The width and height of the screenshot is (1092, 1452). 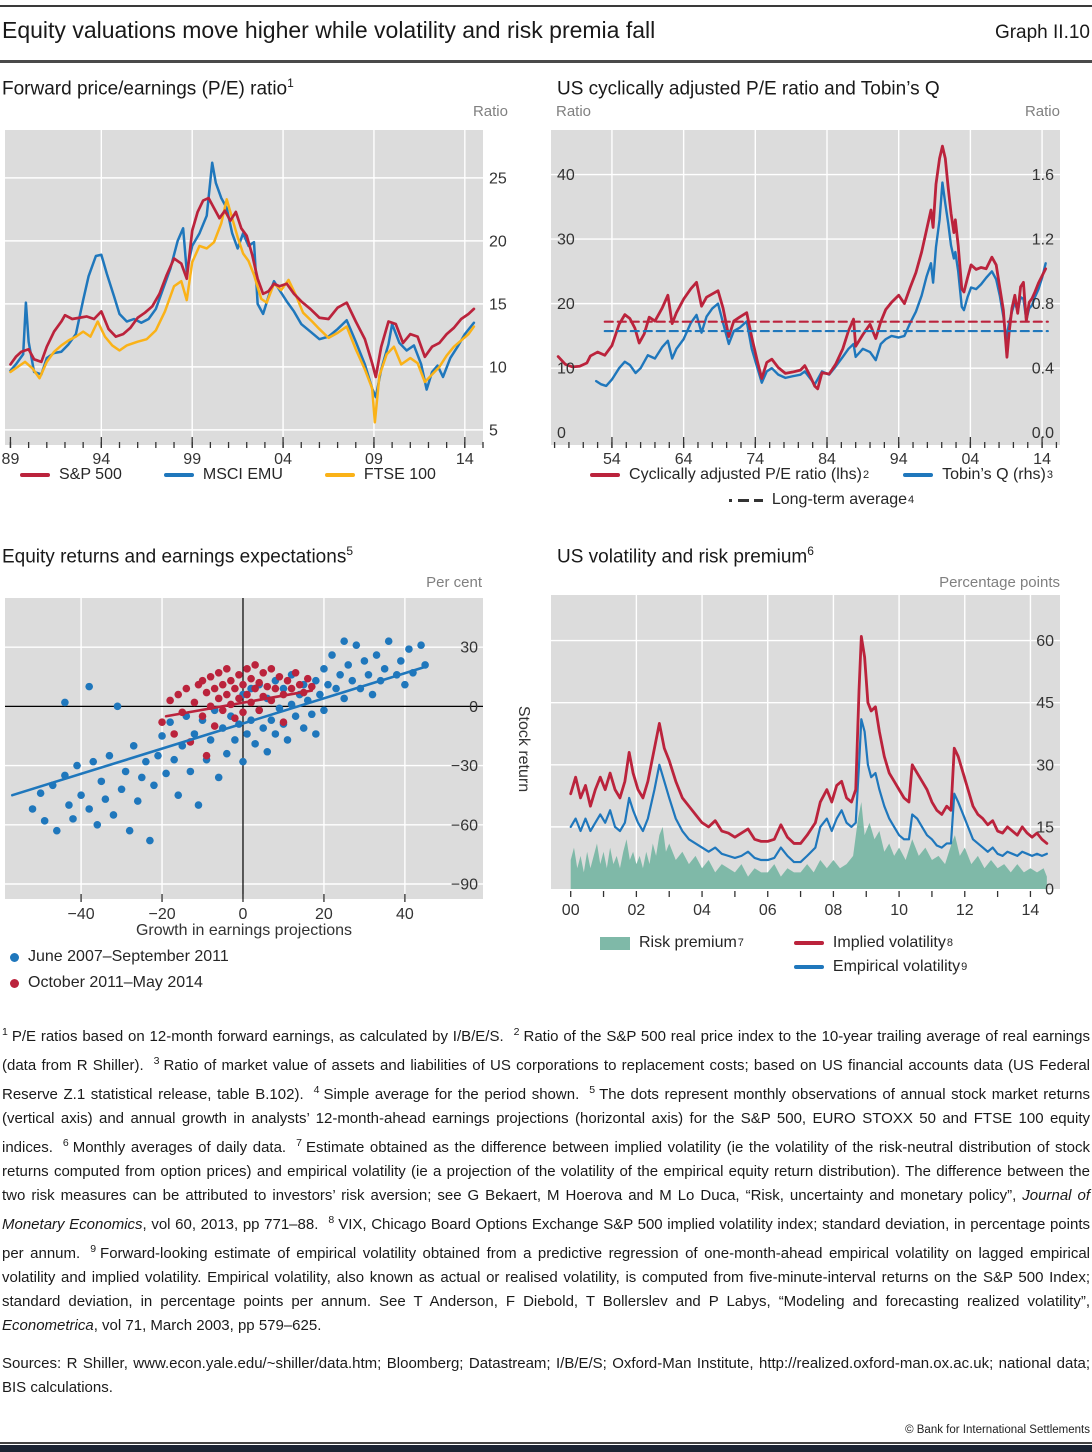 What do you see at coordinates (148, 88) in the screenshot?
I see `panel-title-forward-pe: Forward price/earnings (P/E) ratio1` at bounding box center [148, 88].